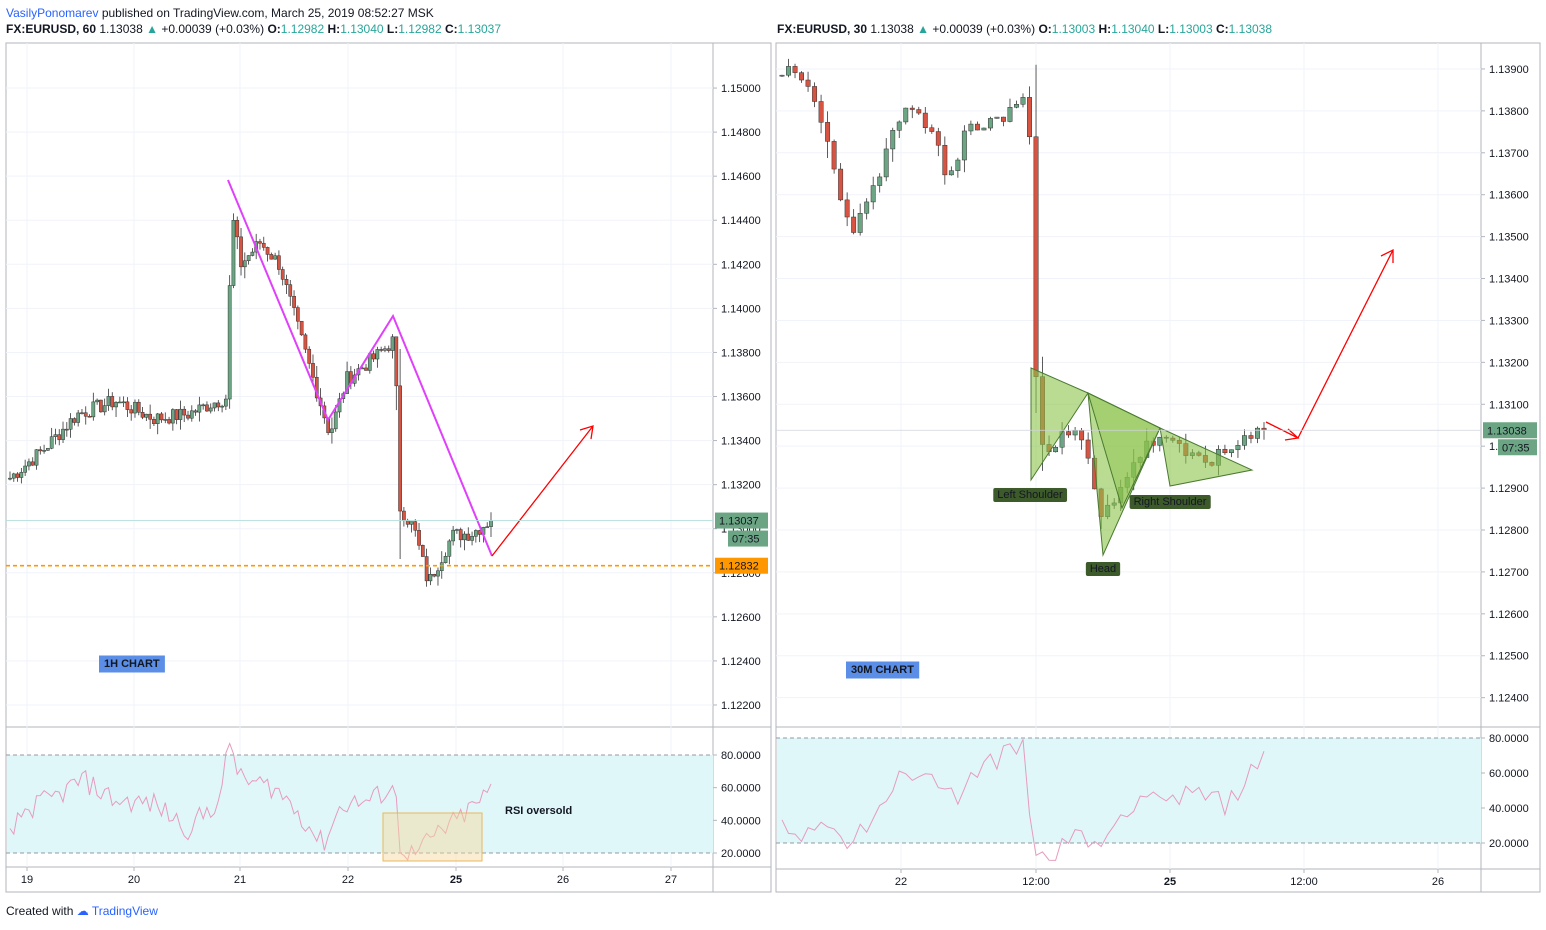  I want to click on rsi-band, so click(1129, 790).